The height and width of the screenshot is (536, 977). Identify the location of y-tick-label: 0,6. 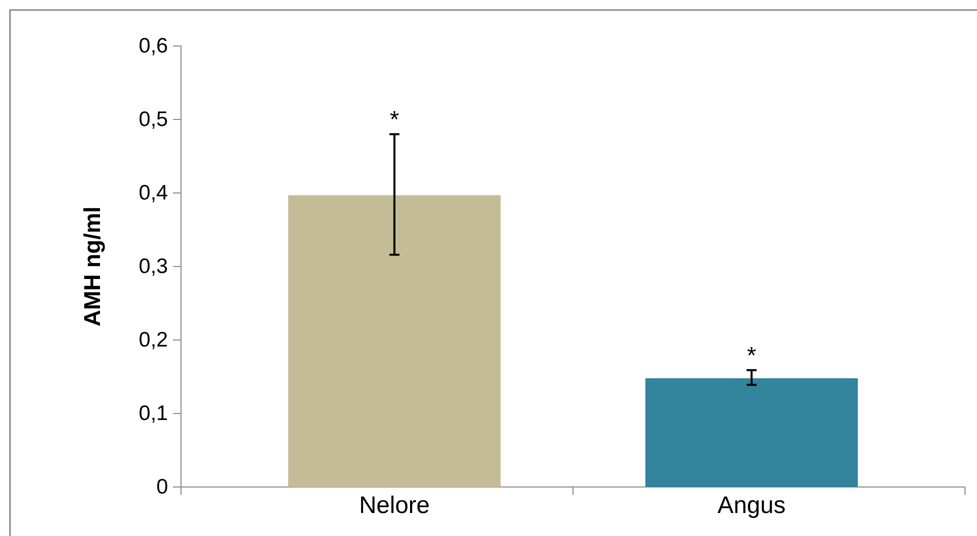
(153, 46).